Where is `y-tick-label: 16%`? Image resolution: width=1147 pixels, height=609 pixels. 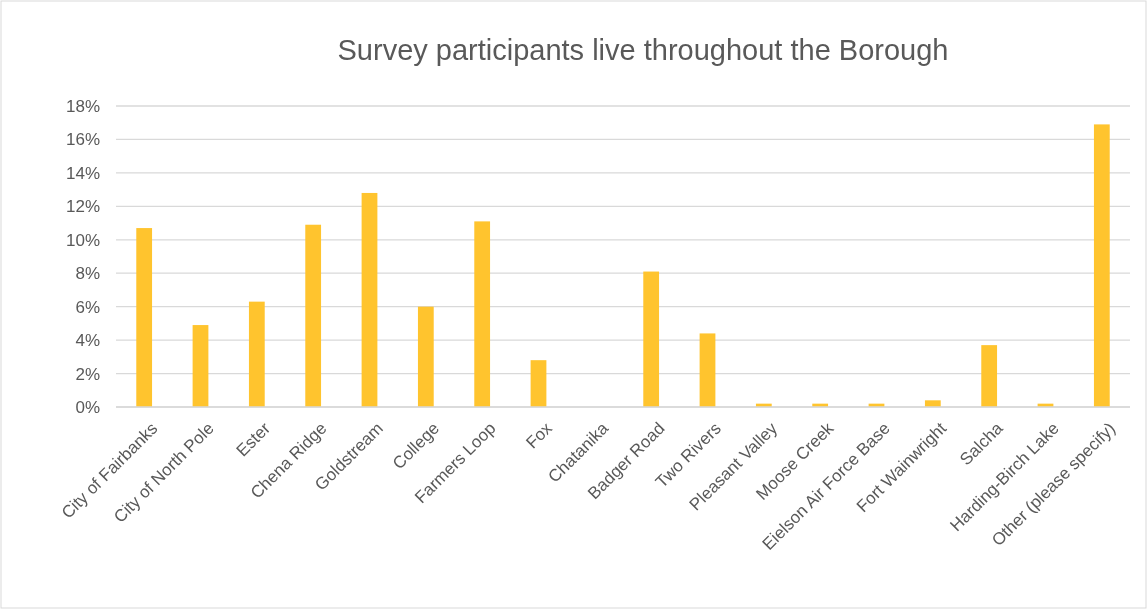 y-tick-label: 16% is located at coordinates (82, 140).